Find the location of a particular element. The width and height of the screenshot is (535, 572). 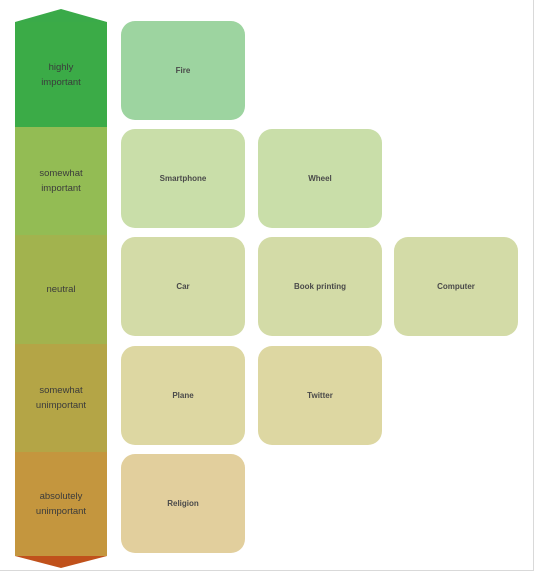

frame-border-right is located at coordinates (533, 285).